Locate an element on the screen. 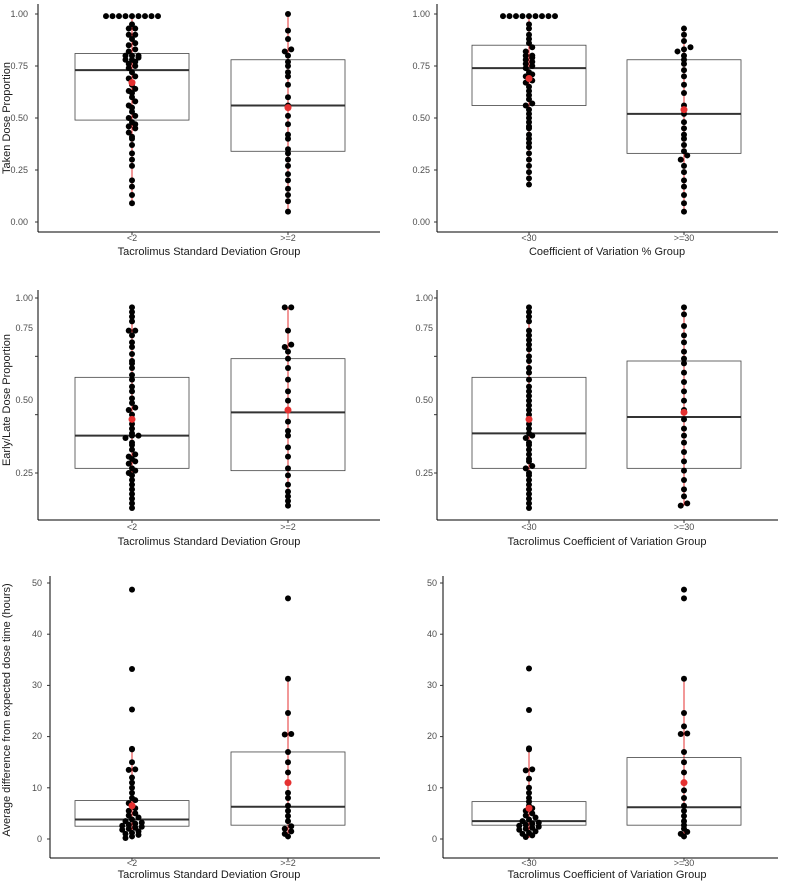 The image size is (800, 884). panel-2-marks is located at coordinates (606, 119).